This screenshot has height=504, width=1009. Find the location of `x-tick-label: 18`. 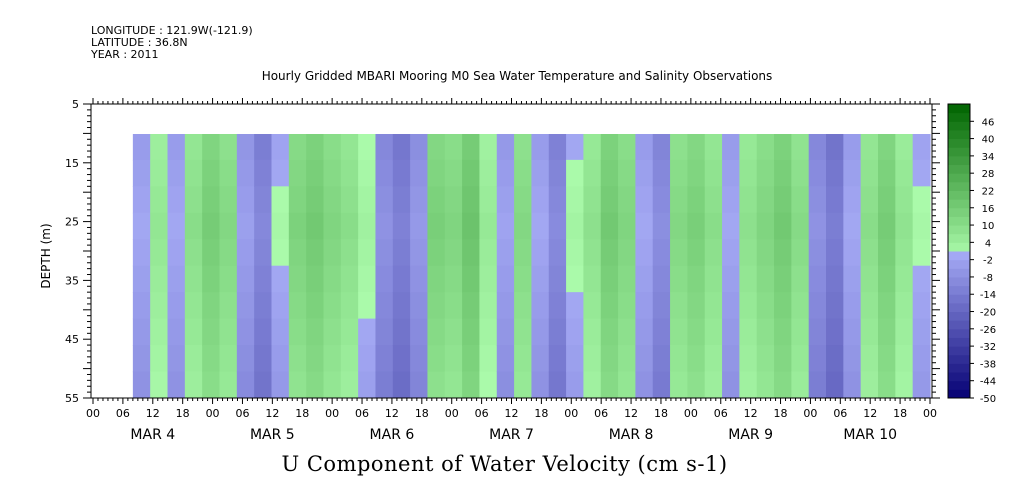

x-tick-label: 18 is located at coordinates (661, 413).